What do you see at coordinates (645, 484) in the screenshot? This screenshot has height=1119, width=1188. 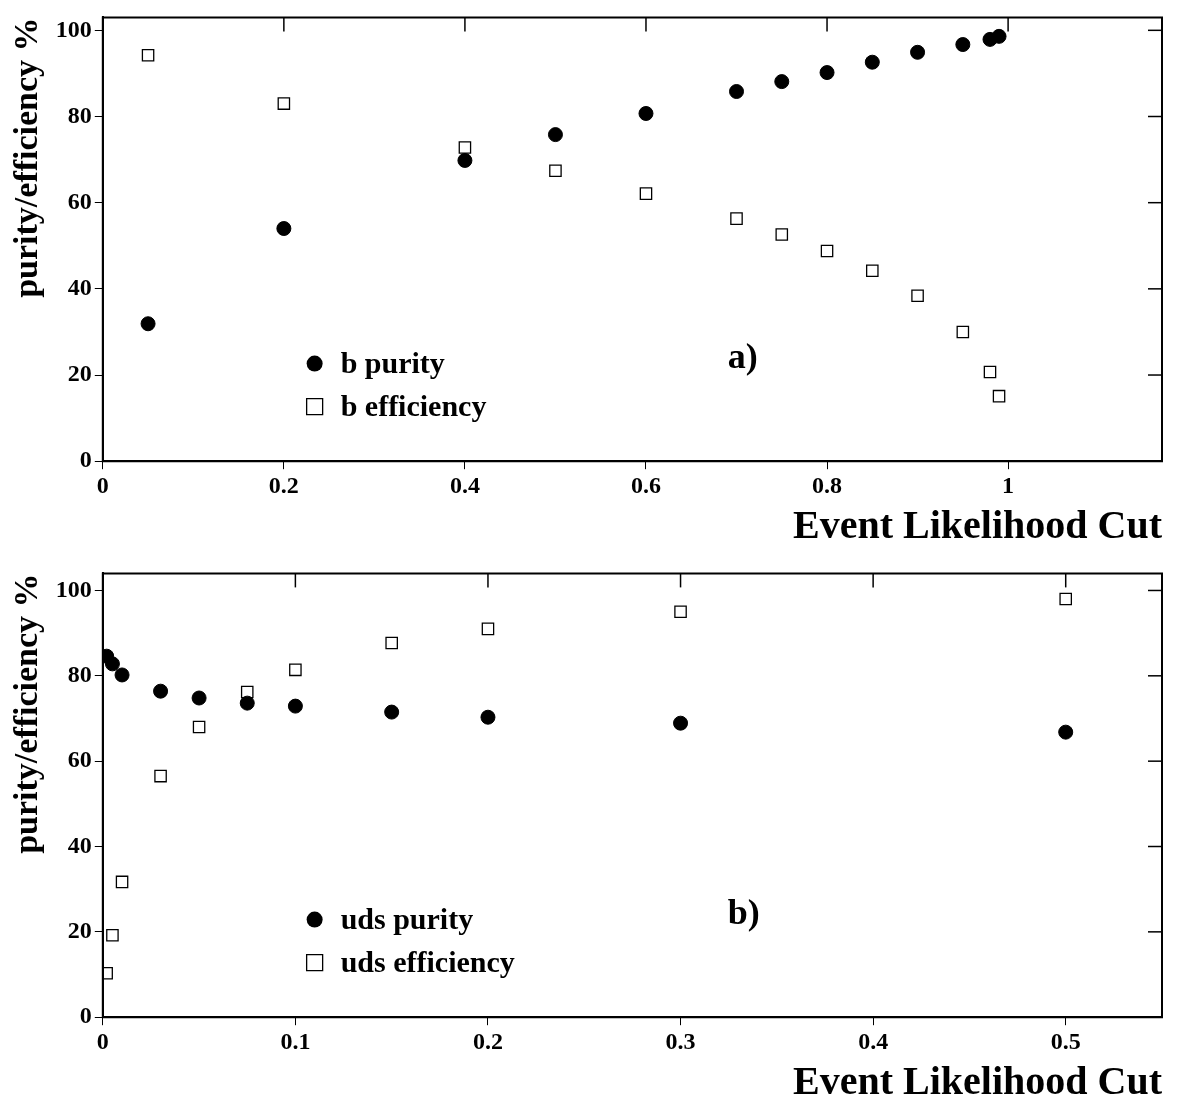 I see `x-tick-label: 0.6` at bounding box center [645, 484].